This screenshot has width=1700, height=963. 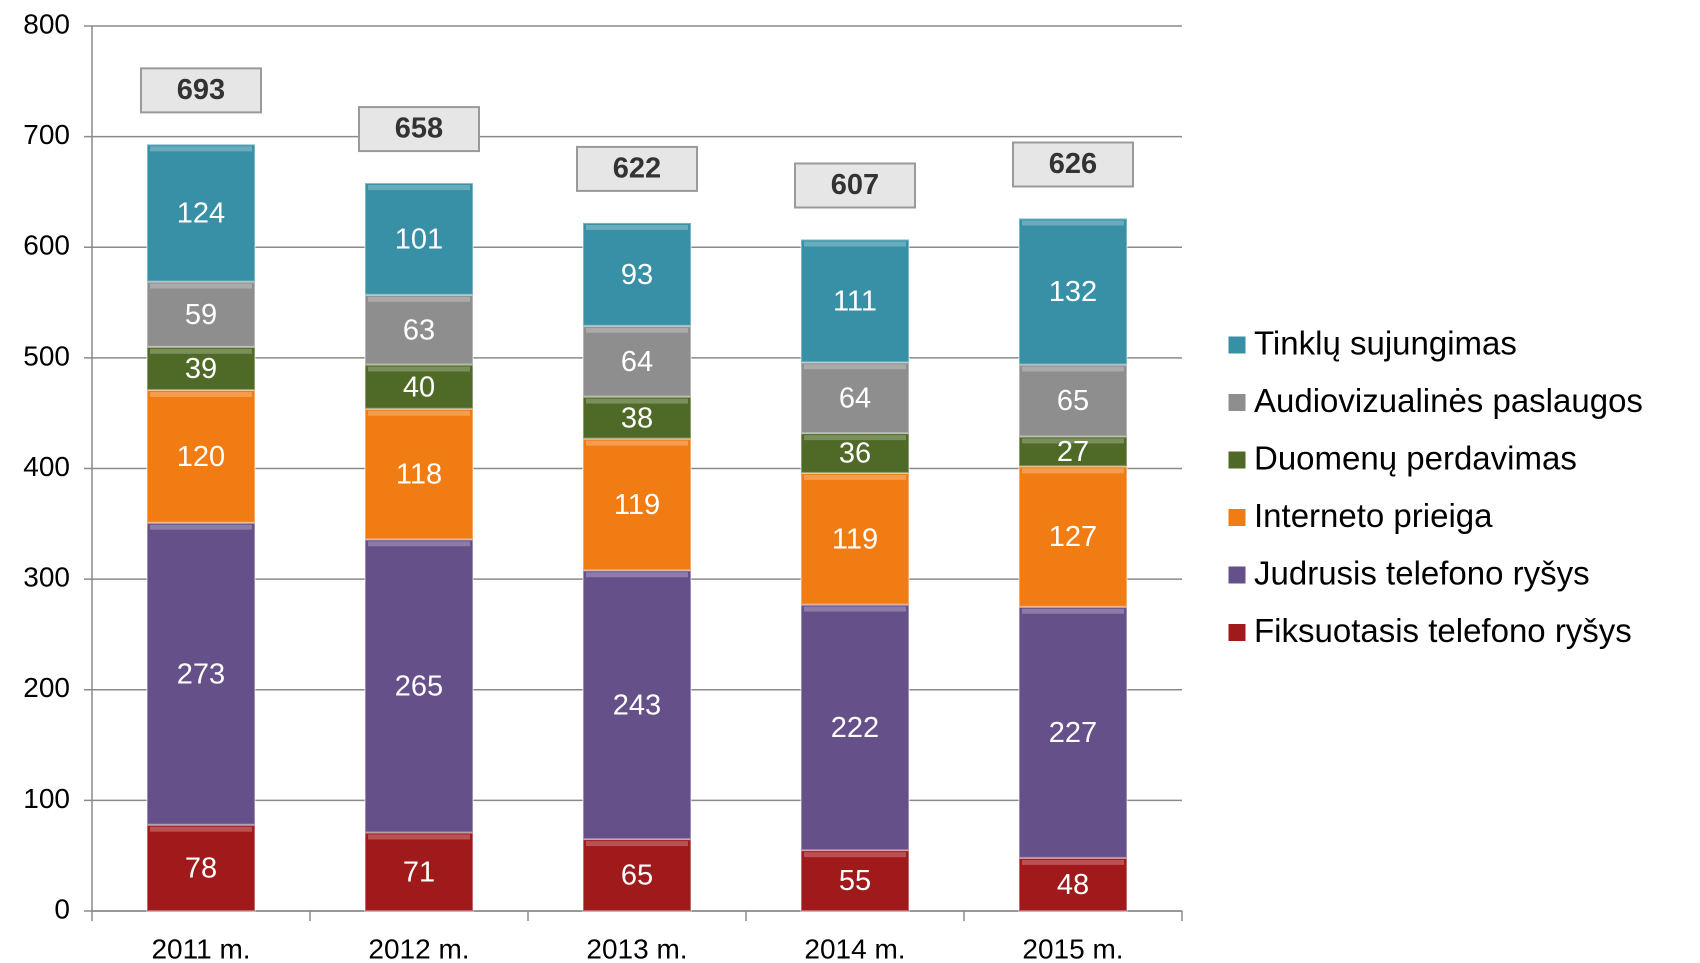 I want to click on y-tick-label: 200, so click(x=46, y=687).